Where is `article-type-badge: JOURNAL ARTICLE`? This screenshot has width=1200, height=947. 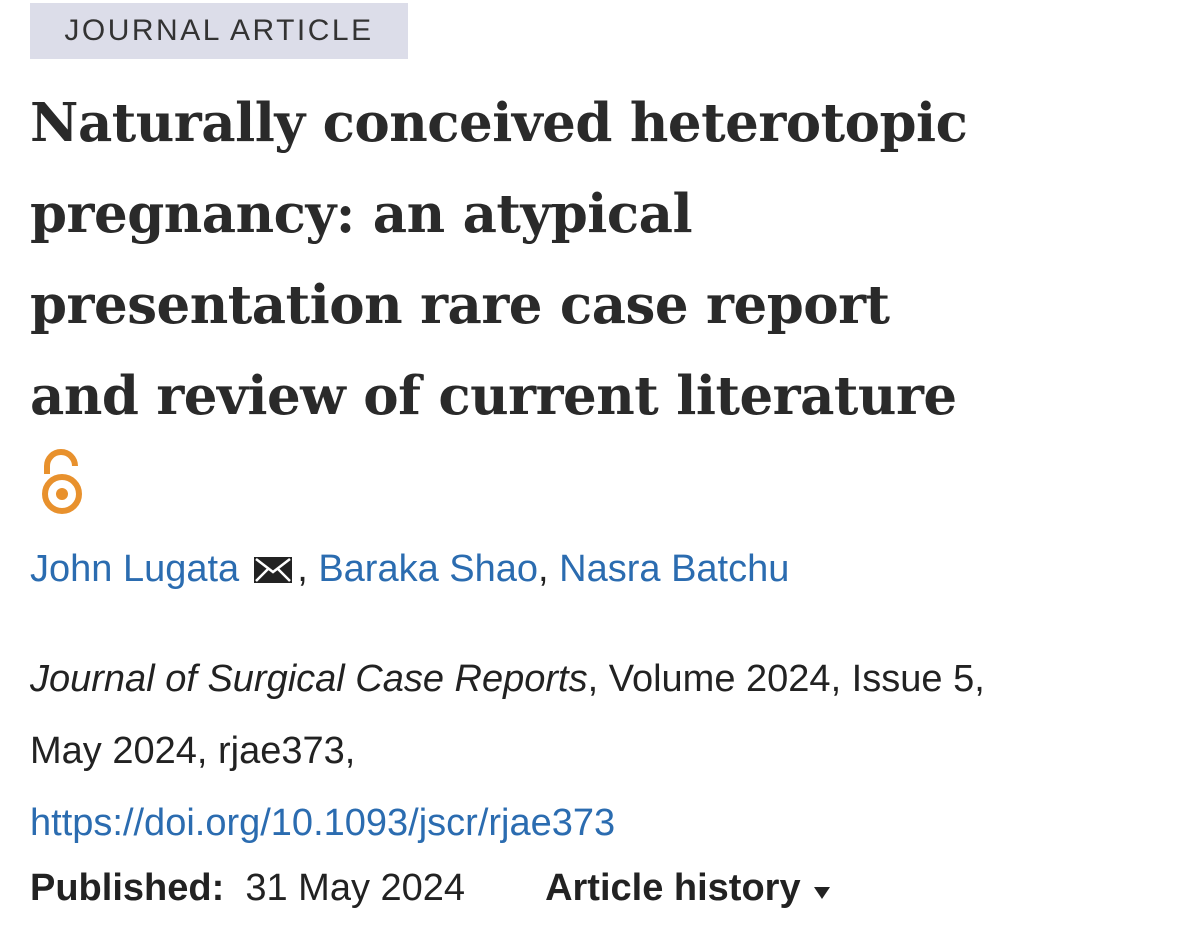
article-type-badge: JOURNAL ARTICLE is located at coordinates (219, 31).